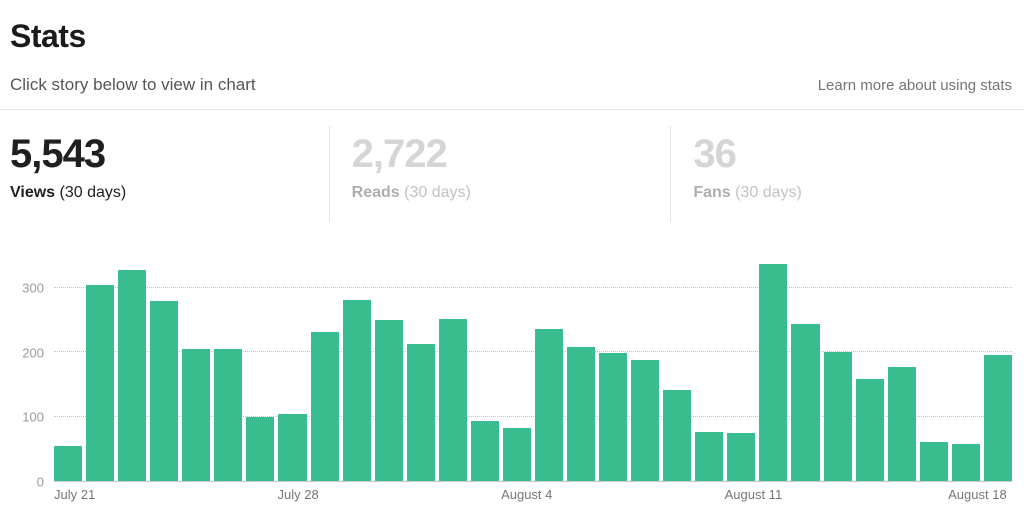  I want to click on fans-count: 36, so click(714, 154).